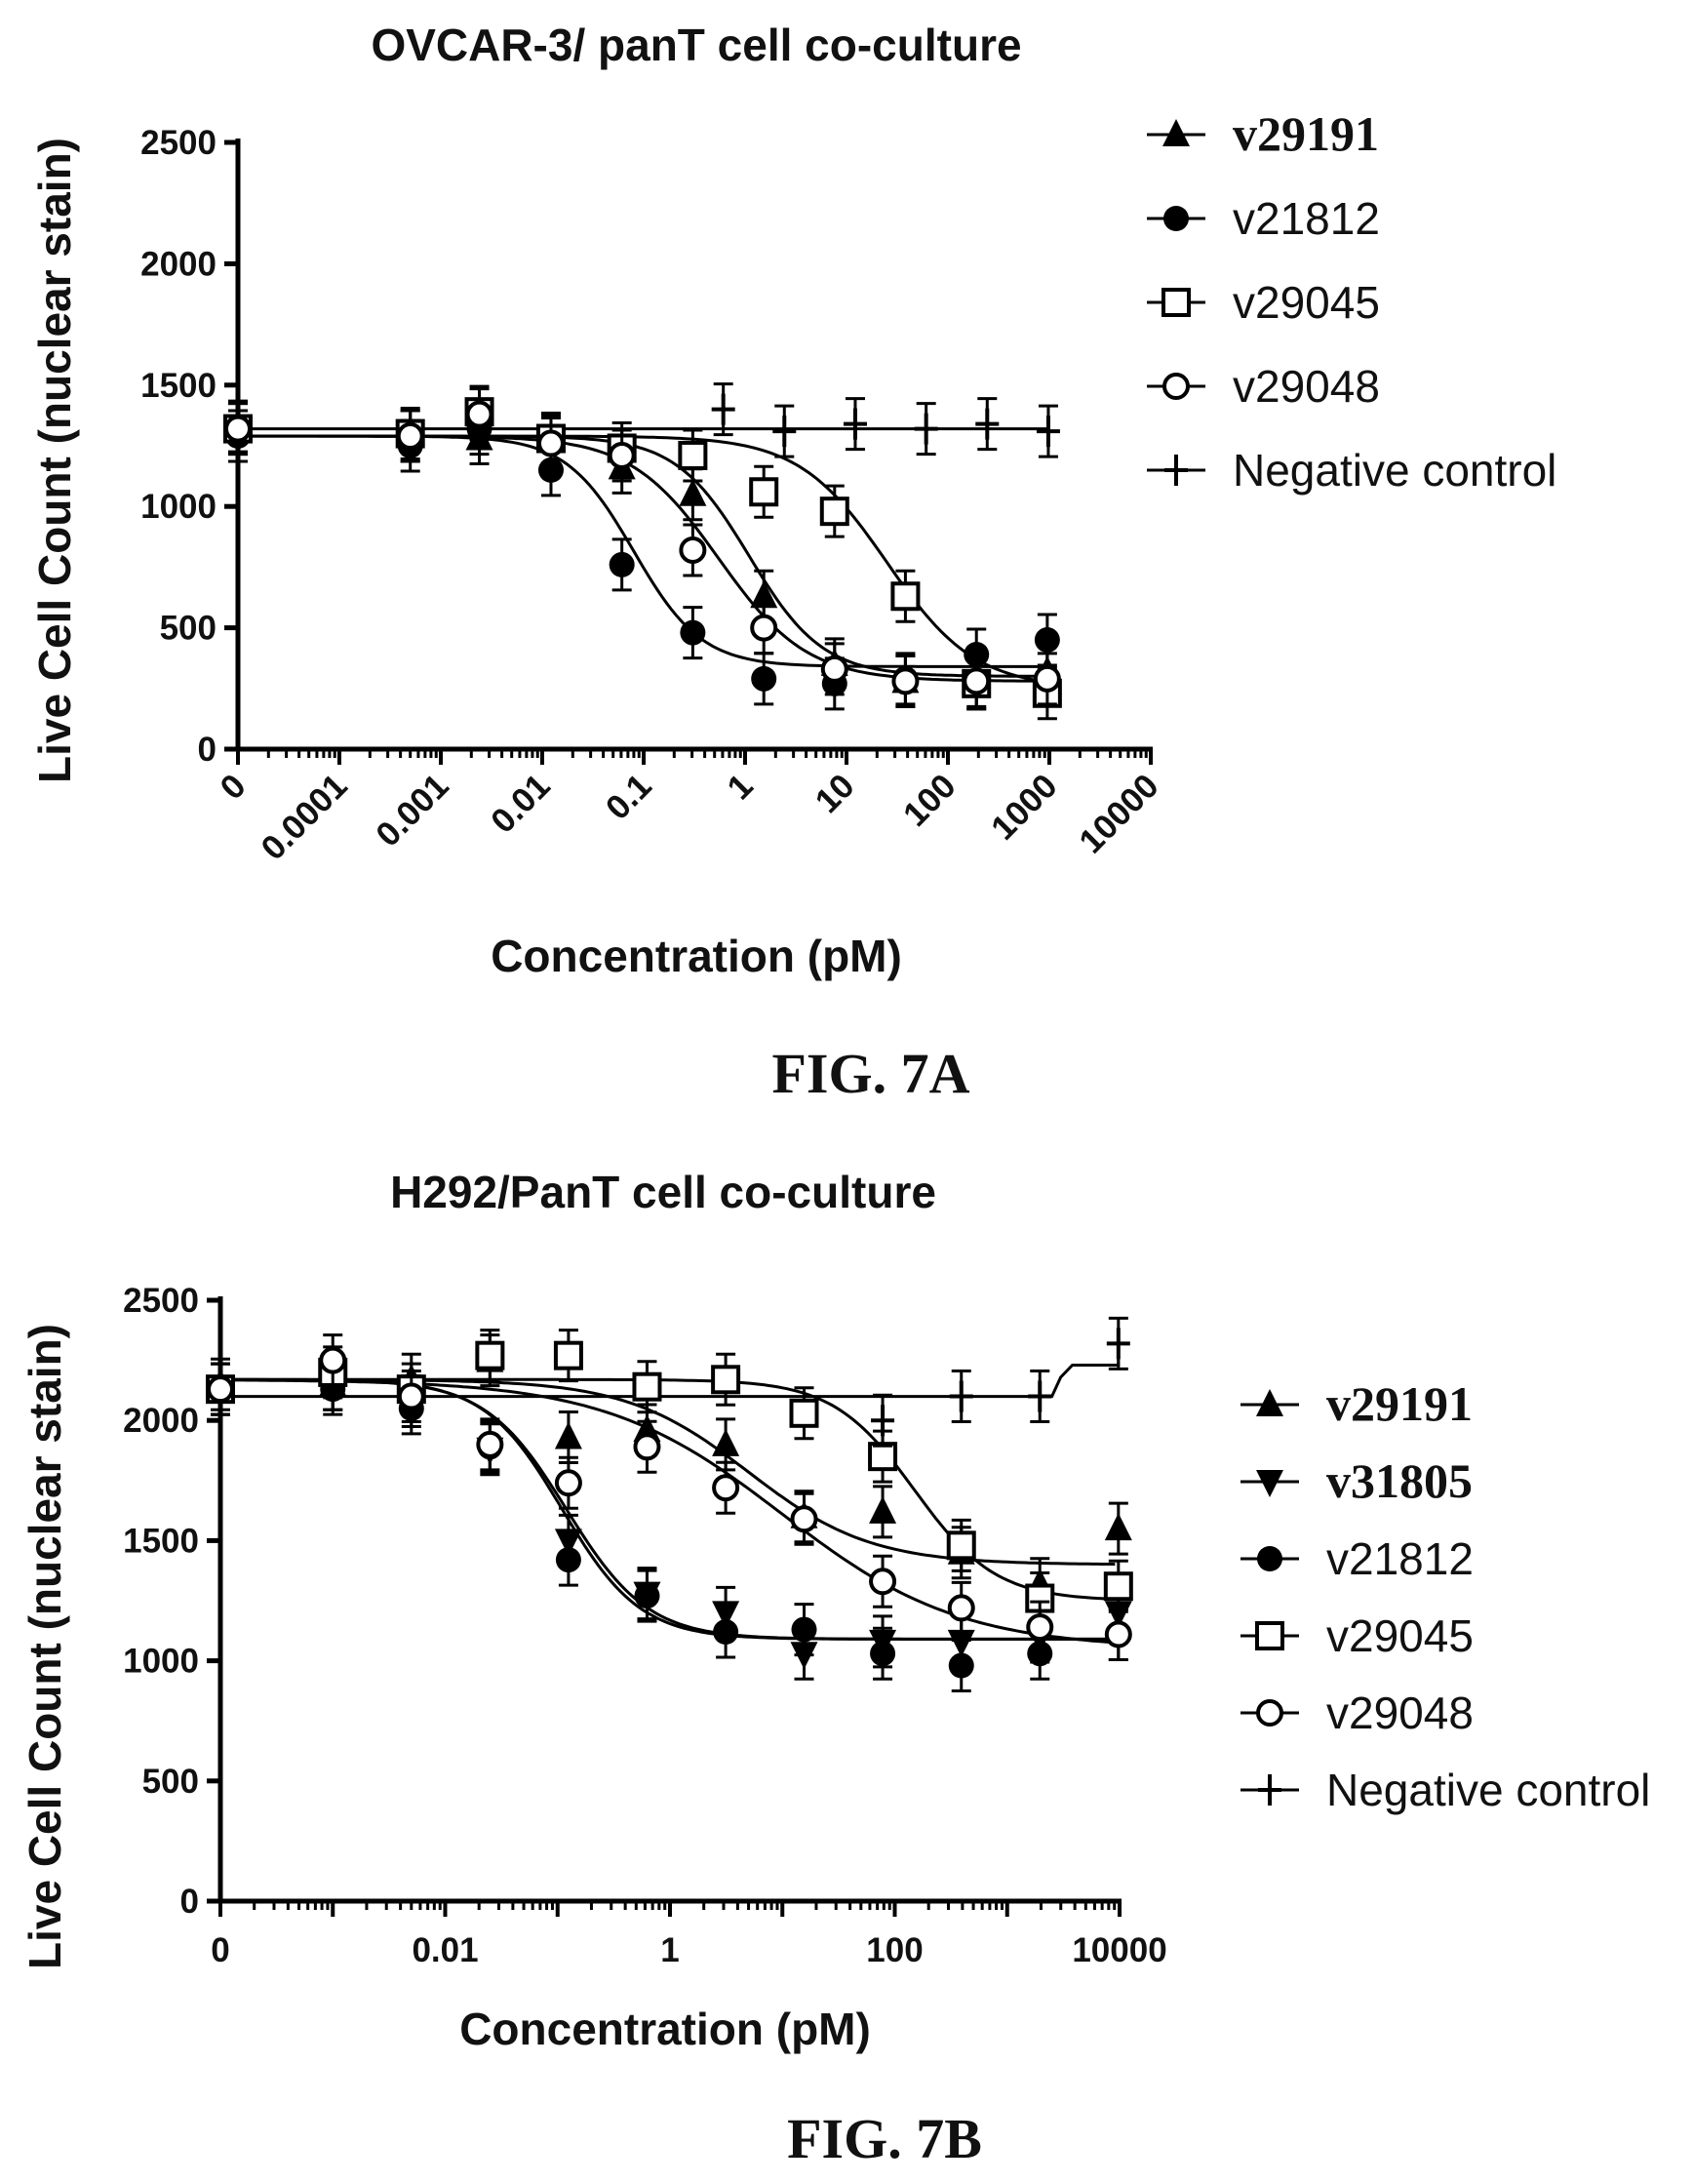  I want to click on fit-curve-v21812, so click(642, 551).